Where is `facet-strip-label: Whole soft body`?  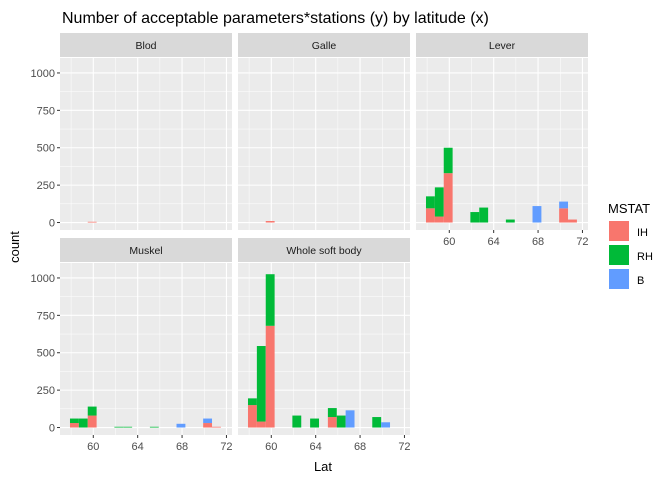
facet-strip-label: Whole soft body is located at coordinates (324, 251).